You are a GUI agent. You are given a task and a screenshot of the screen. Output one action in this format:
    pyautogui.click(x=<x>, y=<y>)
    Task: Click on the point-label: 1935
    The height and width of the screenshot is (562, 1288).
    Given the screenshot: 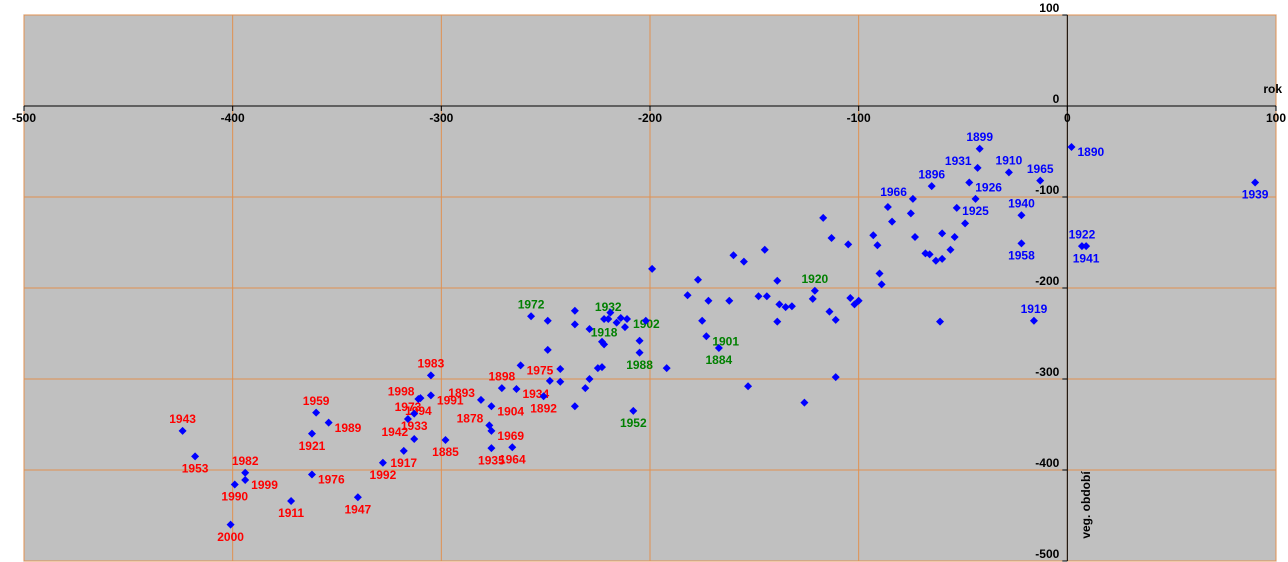 What is the action you would take?
    pyautogui.click(x=491, y=460)
    